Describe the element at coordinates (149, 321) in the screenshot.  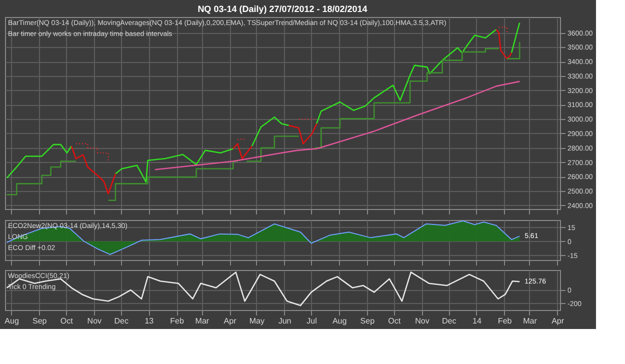
I see `x-tick-label: 13` at that location.